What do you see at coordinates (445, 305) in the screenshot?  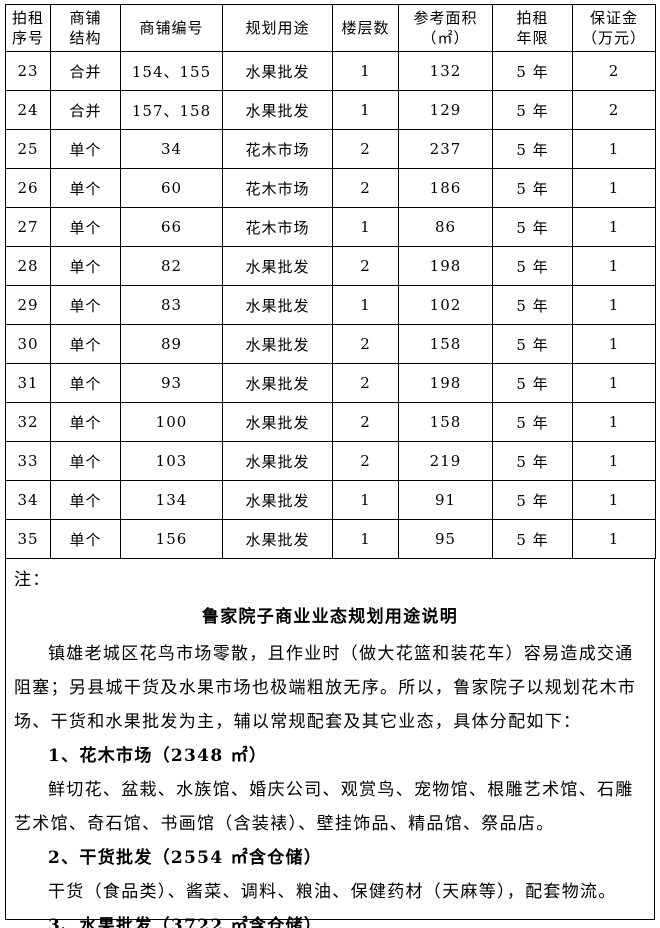 I see `cell-area: 102` at bounding box center [445, 305].